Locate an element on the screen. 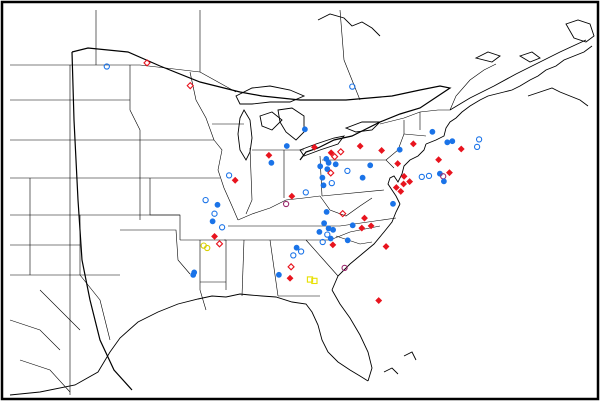  st-lawrence is located at coordinates (518, 75).